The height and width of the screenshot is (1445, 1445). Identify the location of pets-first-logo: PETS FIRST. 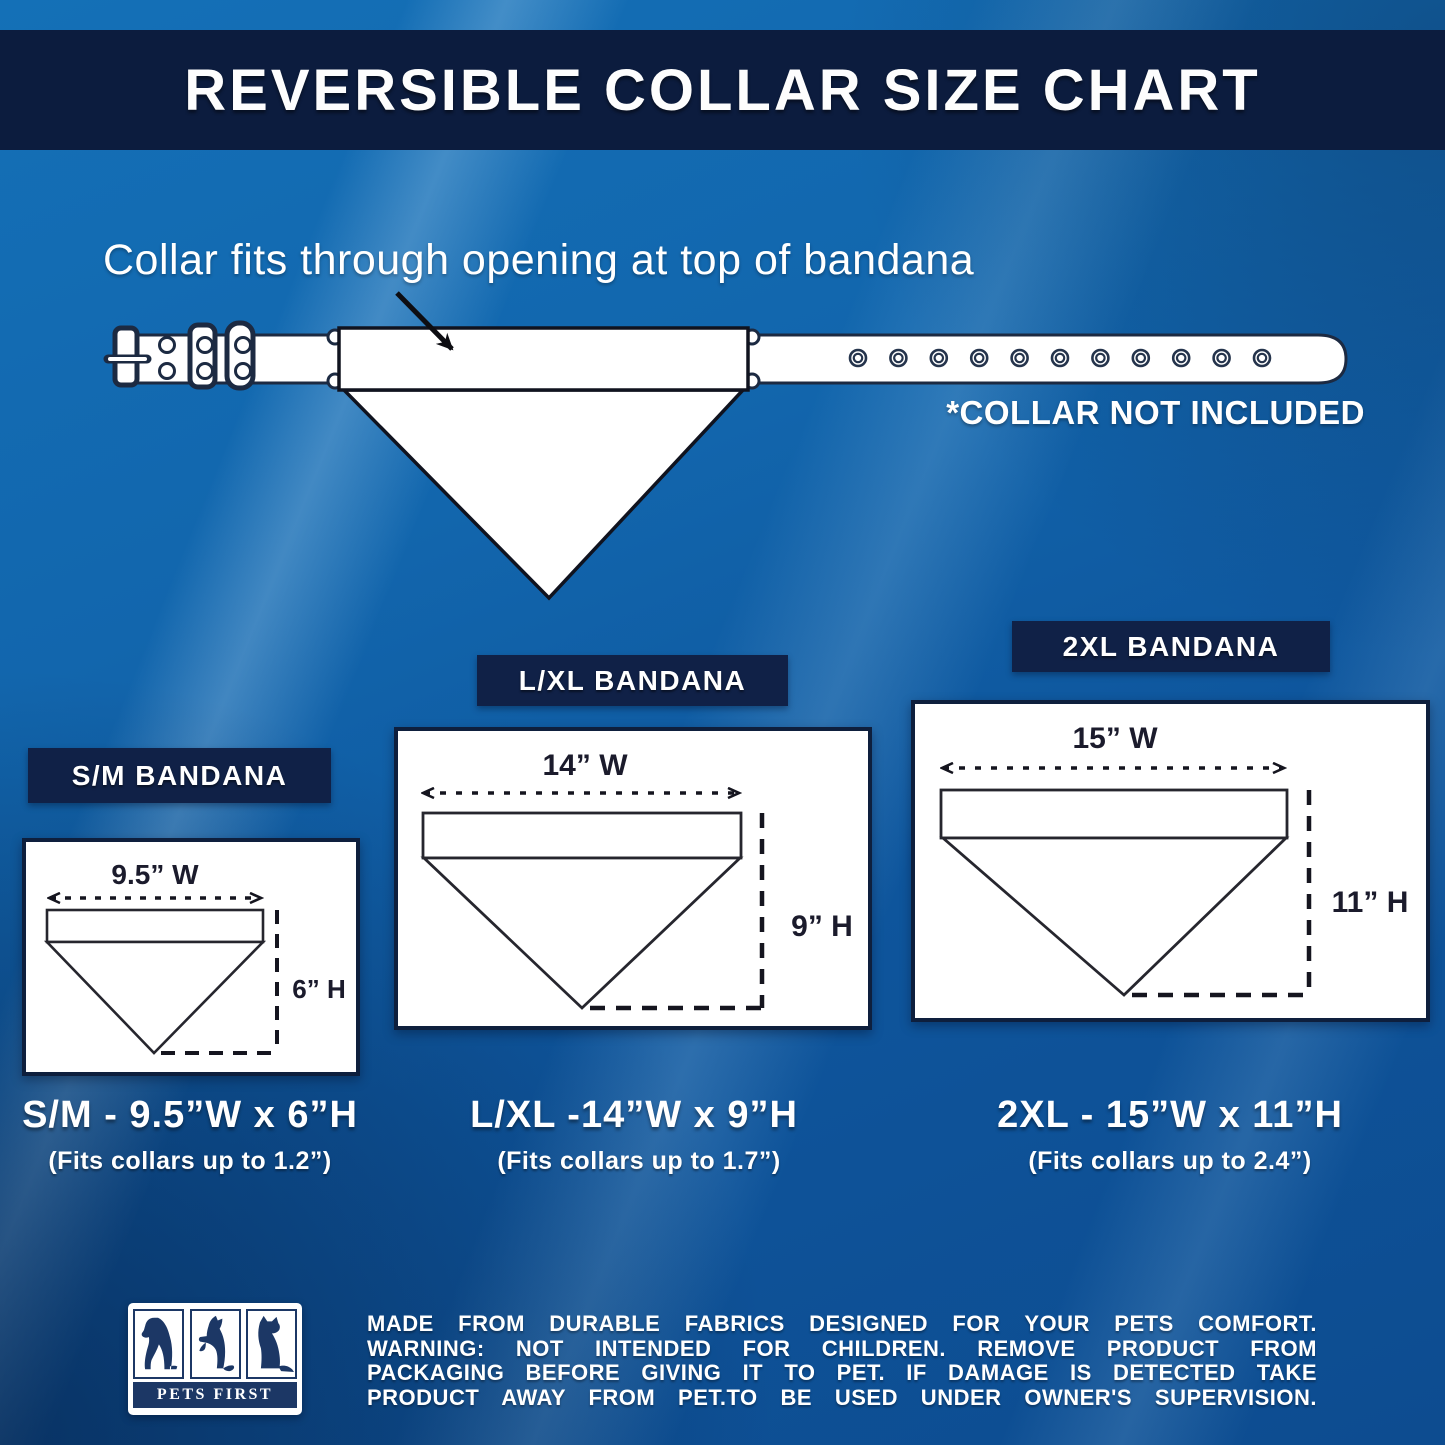
(215, 1359).